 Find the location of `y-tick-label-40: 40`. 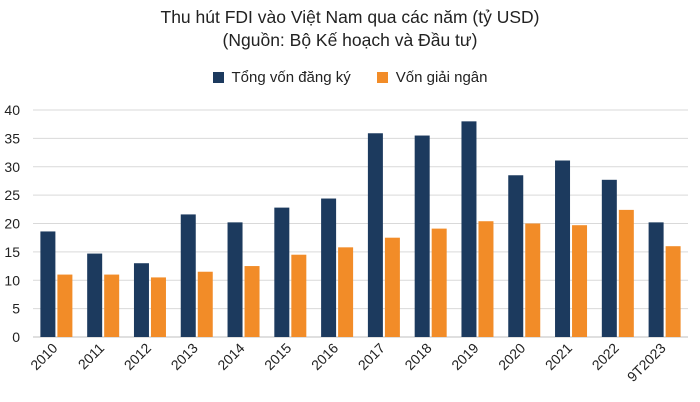

y-tick-label-40: 40 is located at coordinates (12, 110).